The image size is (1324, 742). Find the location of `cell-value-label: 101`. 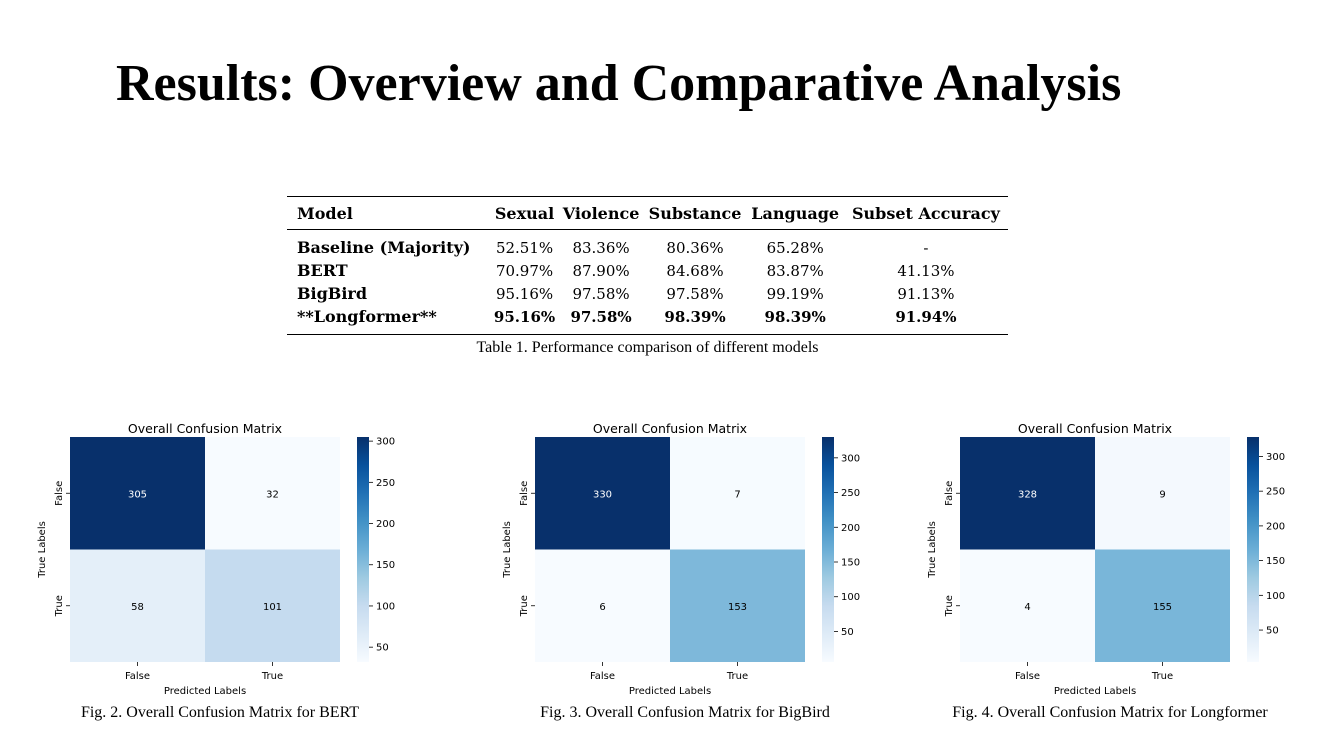

cell-value-label: 101 is located at coordinates (272, 607).